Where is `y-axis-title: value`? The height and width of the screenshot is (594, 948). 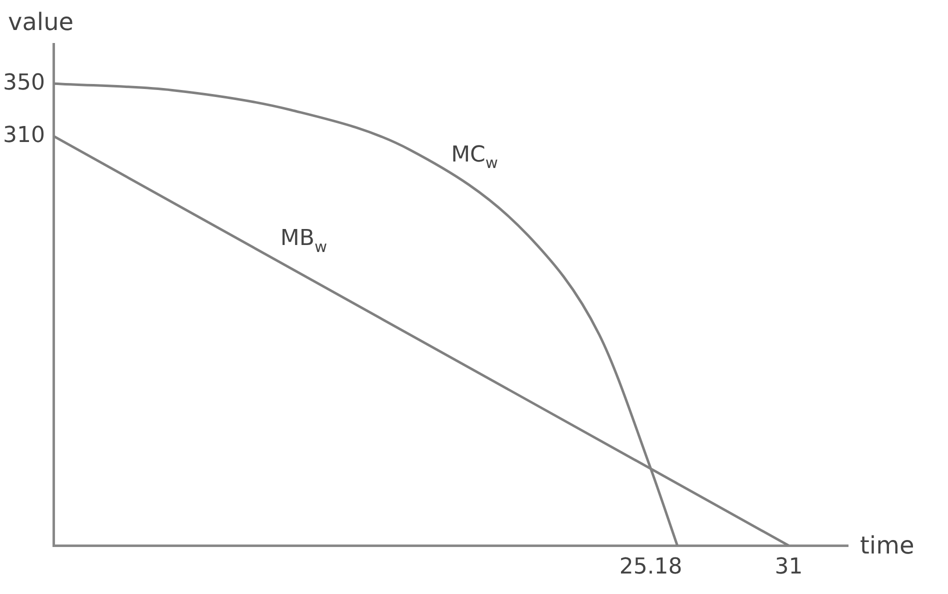
y-axis-title: value is located at coordinates (41, 22).